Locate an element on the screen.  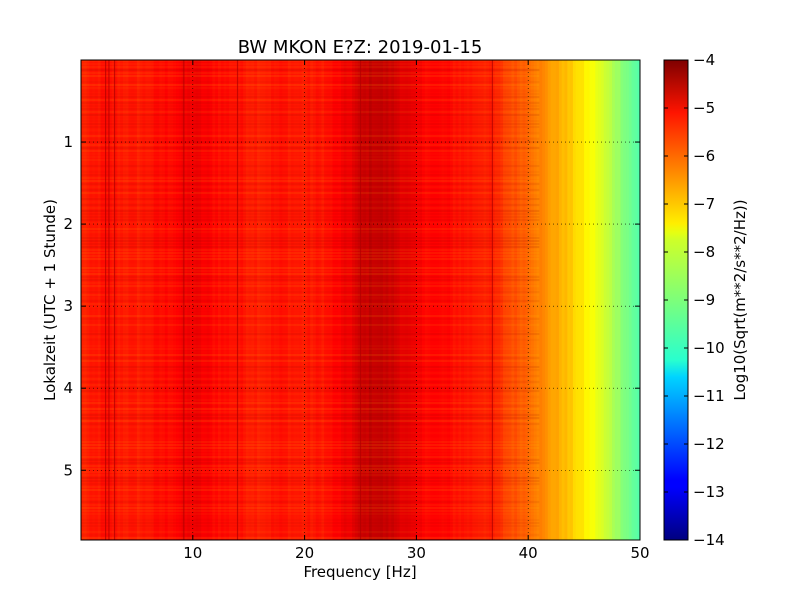
x-tick-label: 50 is located at coordinates (639, 553).